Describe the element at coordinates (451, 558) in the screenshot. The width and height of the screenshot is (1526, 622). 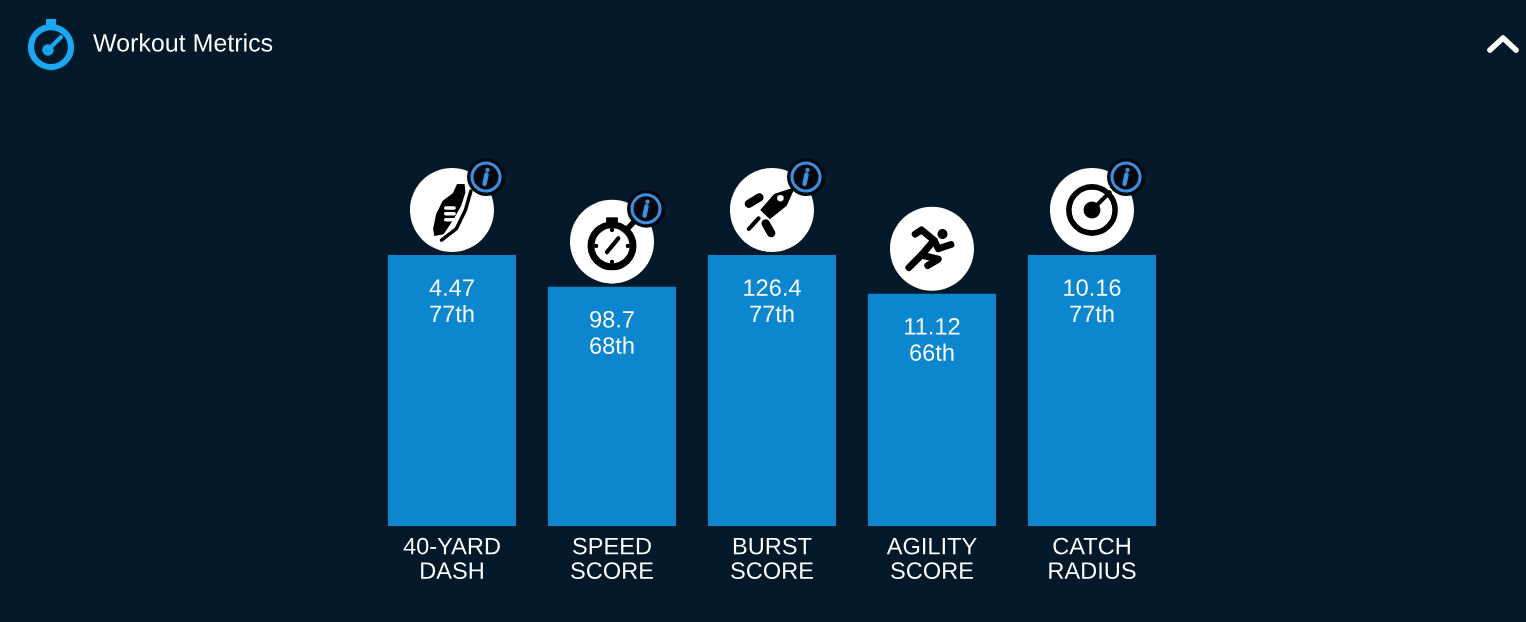
I see `x-tick-label: 40-YARD DASH` at that location.